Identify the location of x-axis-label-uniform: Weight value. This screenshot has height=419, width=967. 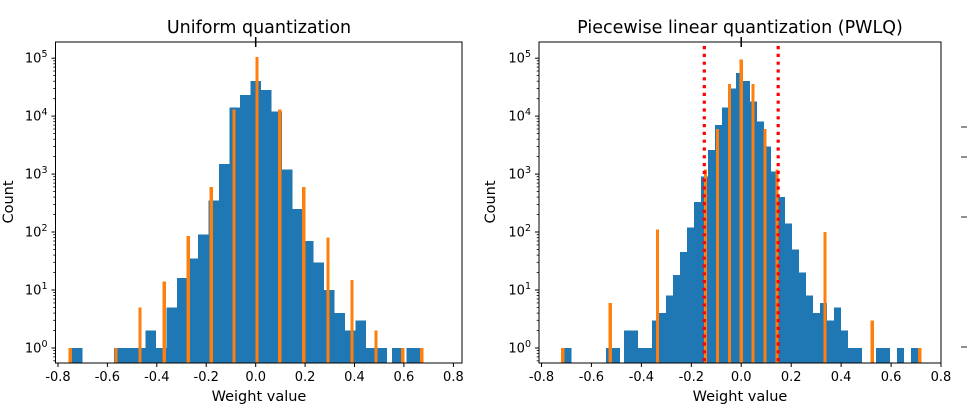
(259, 397).